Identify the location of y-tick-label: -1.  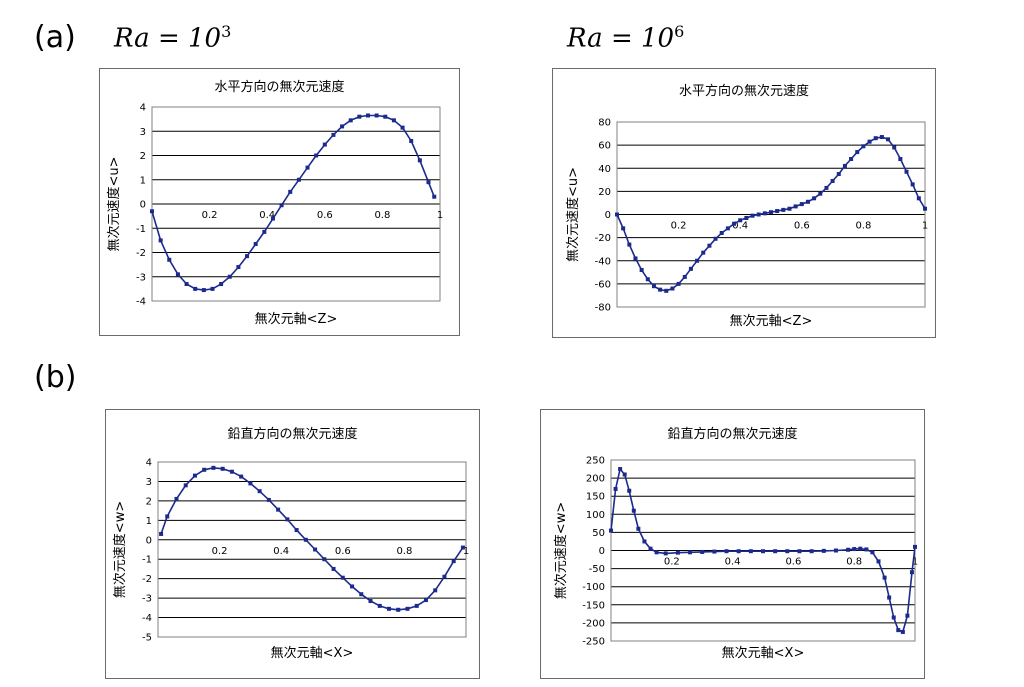
(147, 560).